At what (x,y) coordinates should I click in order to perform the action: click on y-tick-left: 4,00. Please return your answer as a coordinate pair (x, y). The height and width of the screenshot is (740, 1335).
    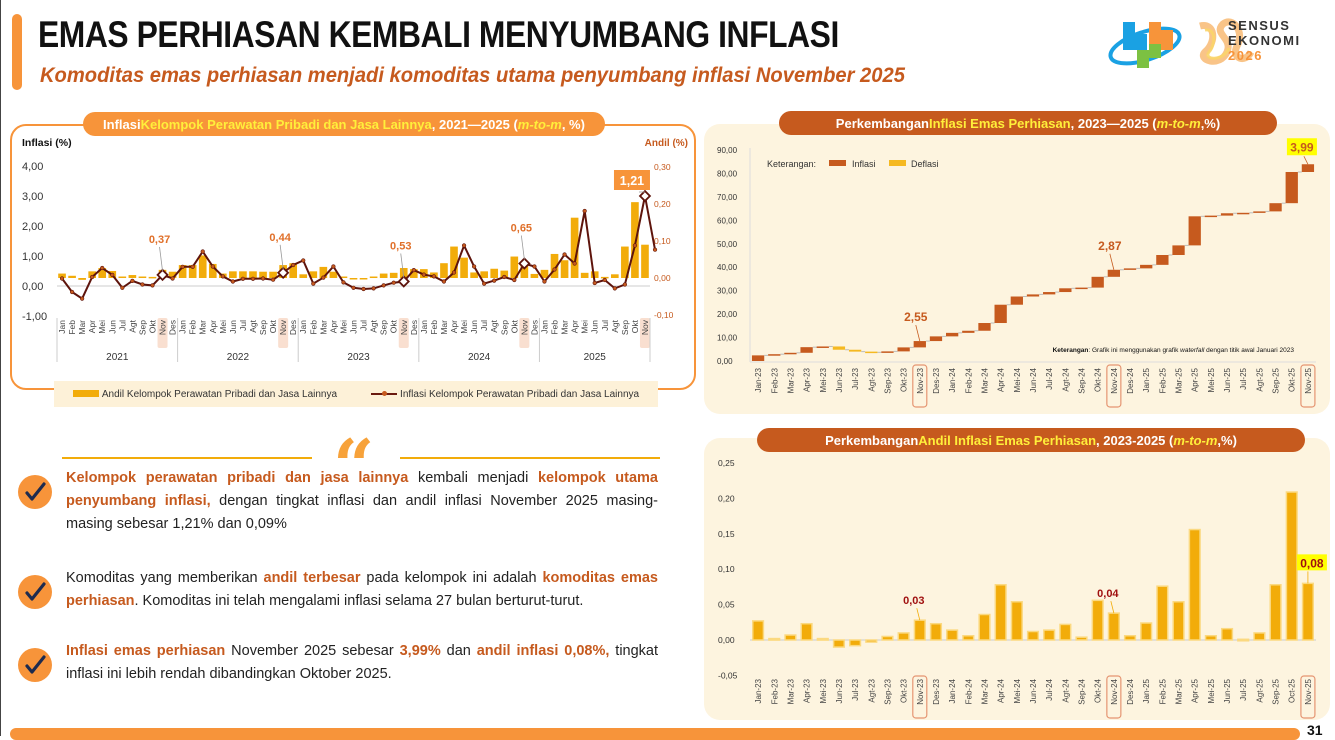
    Looking at the image, I should click on (32, 167).